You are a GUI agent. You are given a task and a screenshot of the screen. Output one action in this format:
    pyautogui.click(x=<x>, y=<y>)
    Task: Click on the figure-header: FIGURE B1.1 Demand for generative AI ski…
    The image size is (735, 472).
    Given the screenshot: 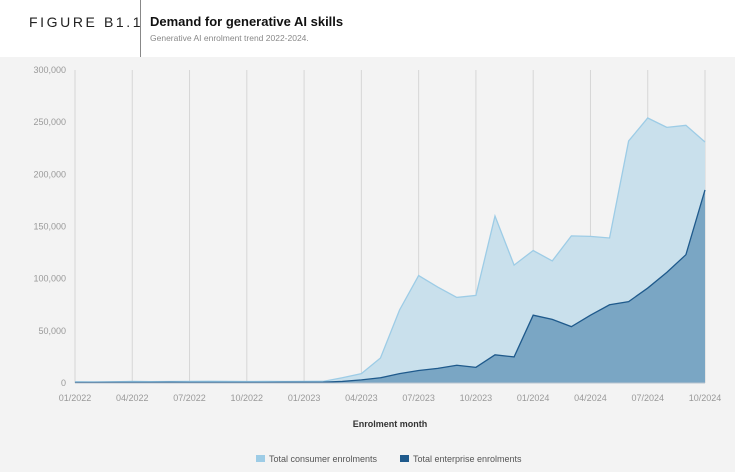 What is the action you would take?
    pyautogui.click(x=367, y=28)
    